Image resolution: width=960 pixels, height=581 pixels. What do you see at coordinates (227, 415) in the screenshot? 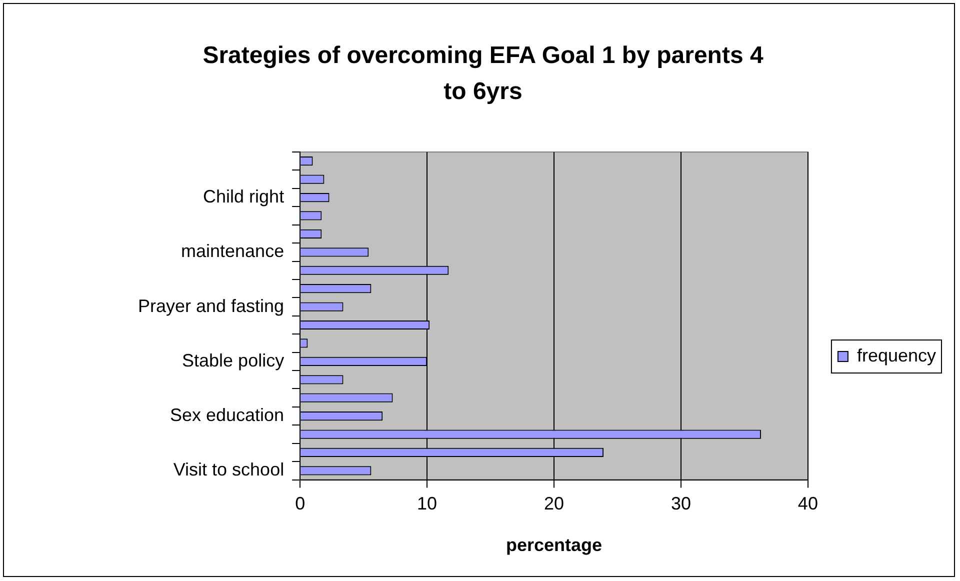
I see `y-tick-label: Sex education` at bounding box center [227, 415].